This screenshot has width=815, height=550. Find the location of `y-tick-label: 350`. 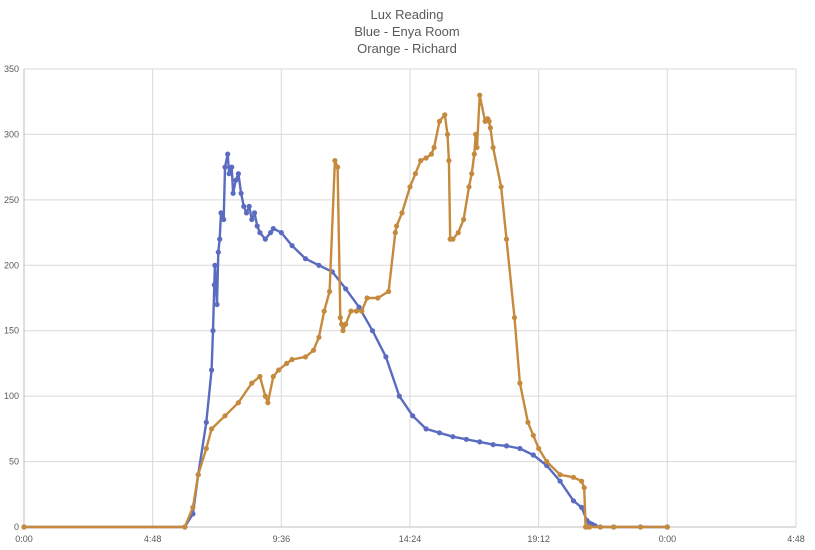

y-tick-label: 350 is located at coordinates (11, 69).